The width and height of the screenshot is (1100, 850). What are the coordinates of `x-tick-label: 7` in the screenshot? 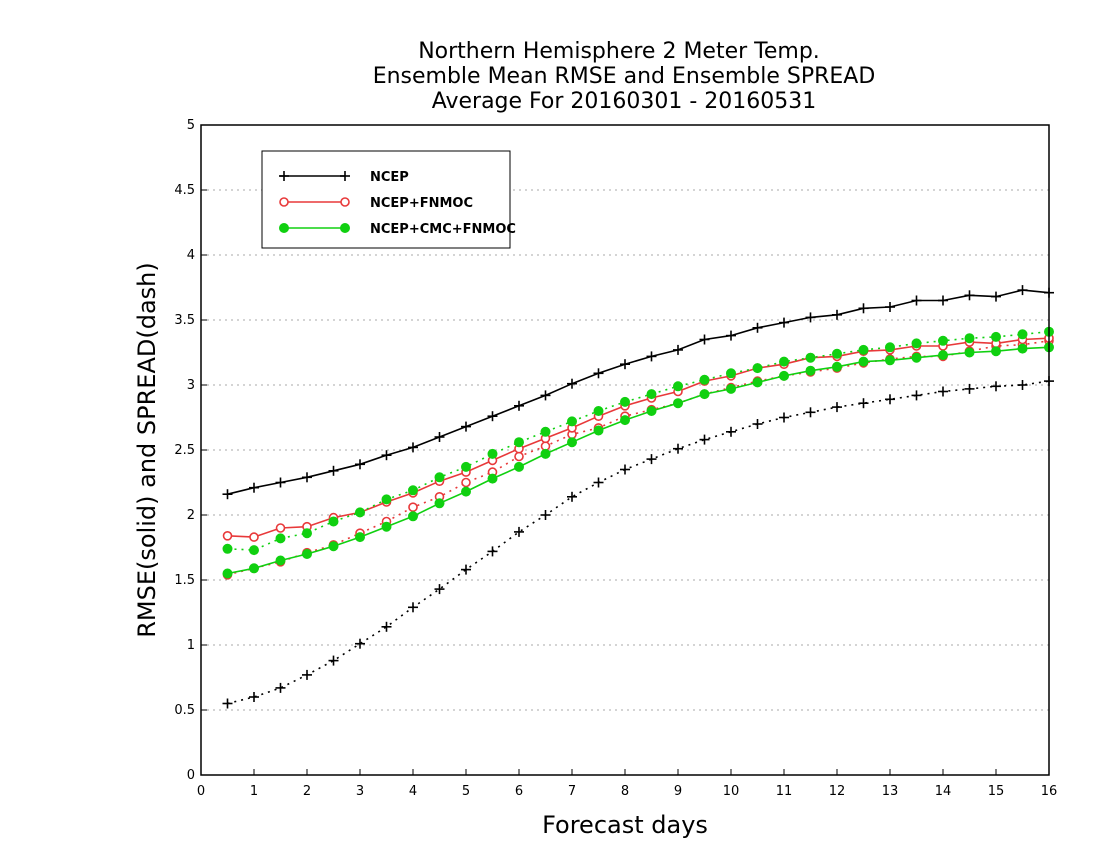 It's located at (572, 791).